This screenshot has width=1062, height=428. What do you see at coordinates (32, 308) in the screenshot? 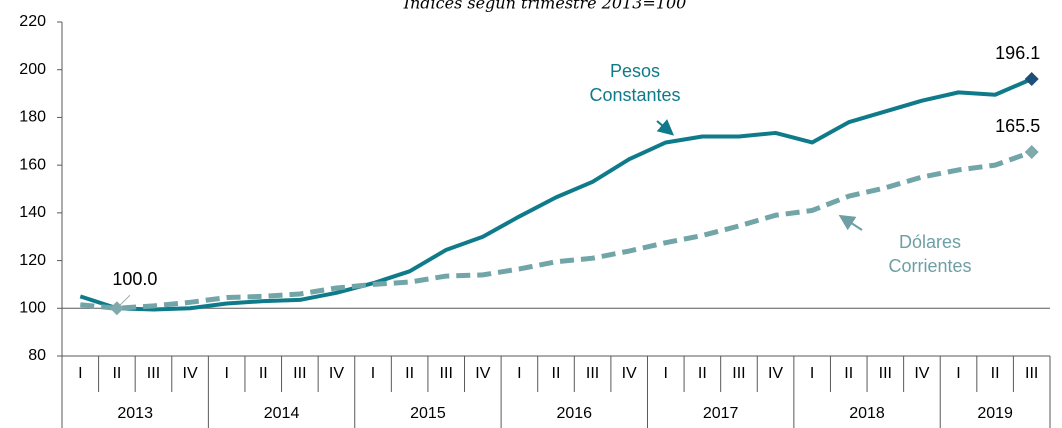
I see `y-tick-label: 100` at bounding box center [32, 308].